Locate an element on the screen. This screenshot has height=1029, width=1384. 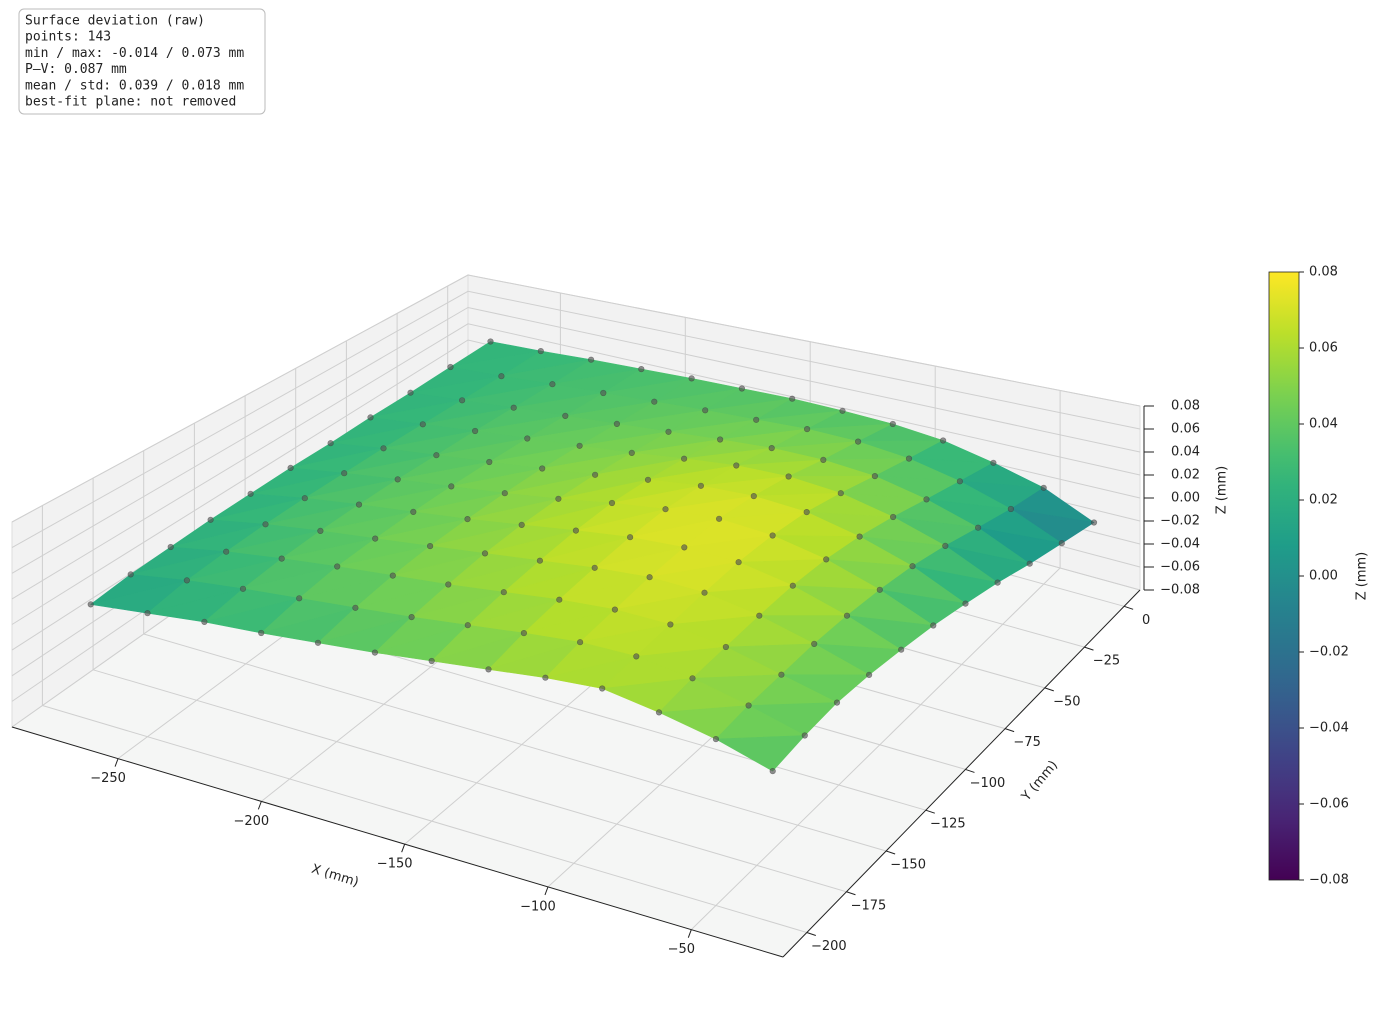
info-line: mean / std: 0.039 / 0.018 mm is located at coordinates (134, 85).